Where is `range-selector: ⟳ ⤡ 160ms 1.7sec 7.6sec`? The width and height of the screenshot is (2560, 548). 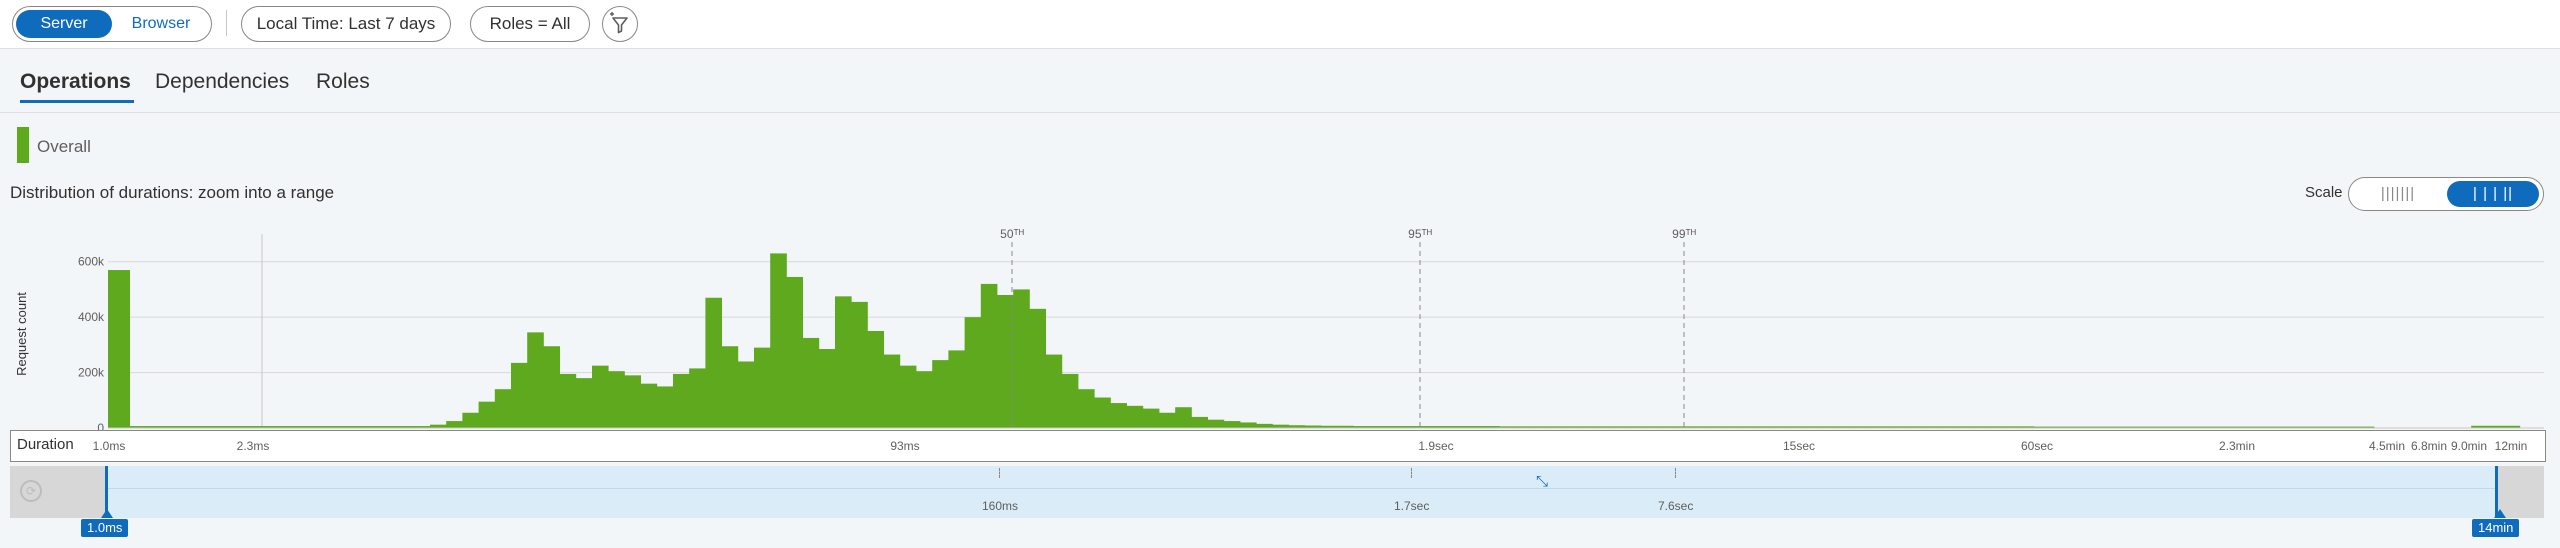 range-selector: ⟳ ⤡ 160ms 1.7sec 7.6sec is located at coordinates (1277, 492).